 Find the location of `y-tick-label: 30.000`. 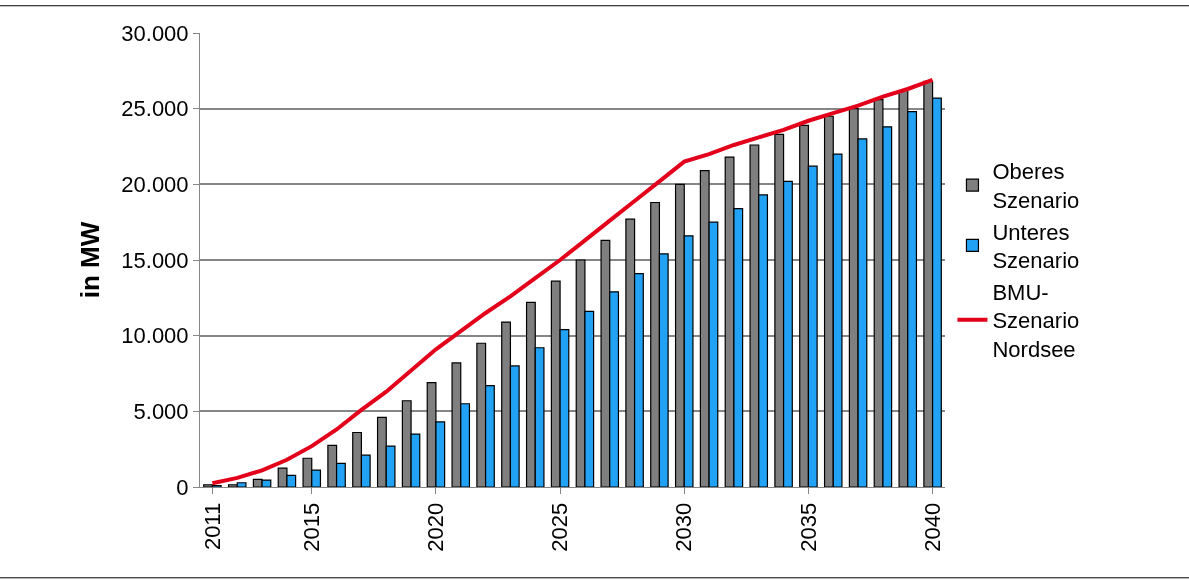

y-tick-label: 30.000 is located at coordinates (155, 33).